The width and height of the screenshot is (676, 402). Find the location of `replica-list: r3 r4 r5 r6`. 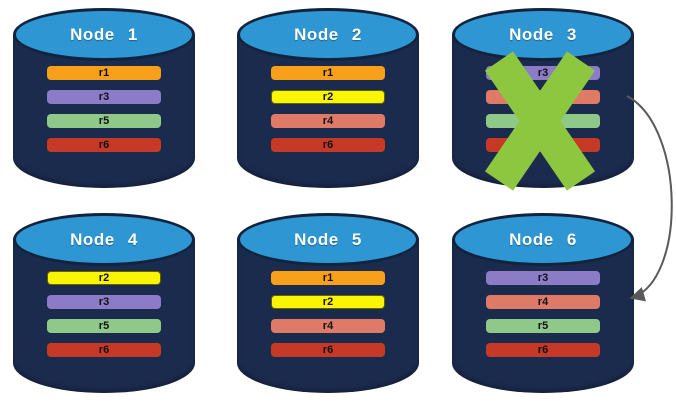

replica-list: r3 r4 r5 r6 is located at coordinates (543, 314).